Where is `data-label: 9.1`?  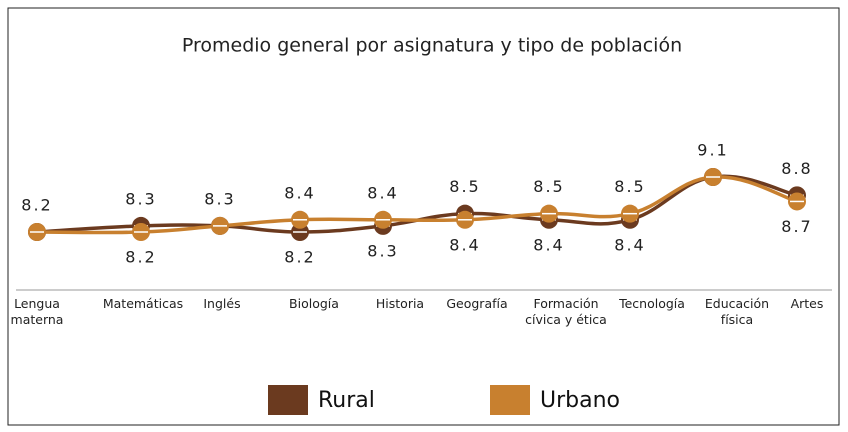 data-label: 9.1 is located at coordinates (712, 150).